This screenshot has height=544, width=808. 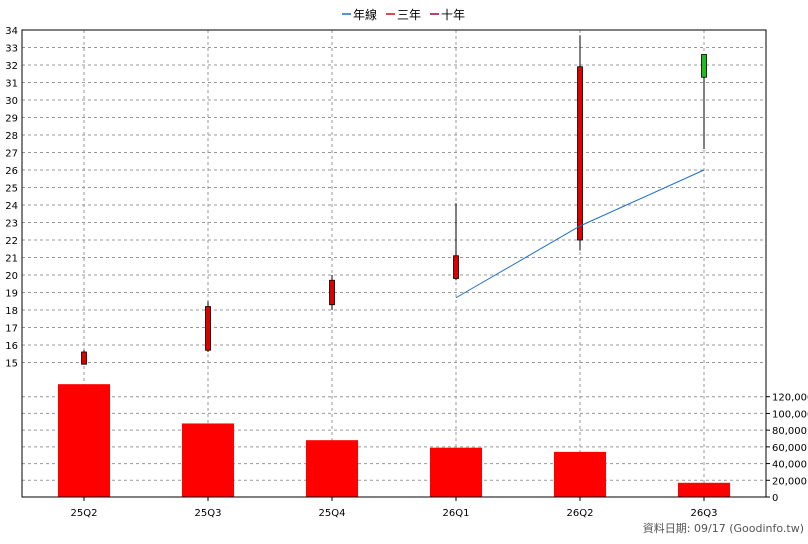 I want to click on volume-tick-label: 60,000, so click(x=789, y=448).